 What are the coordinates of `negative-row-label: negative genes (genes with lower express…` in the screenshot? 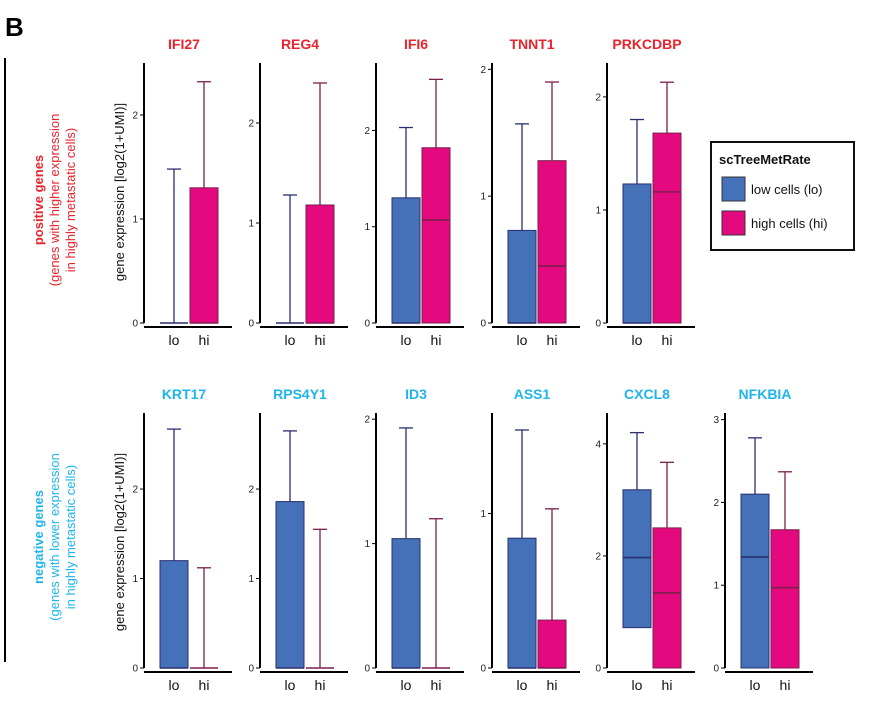 It's located at (54, 537).